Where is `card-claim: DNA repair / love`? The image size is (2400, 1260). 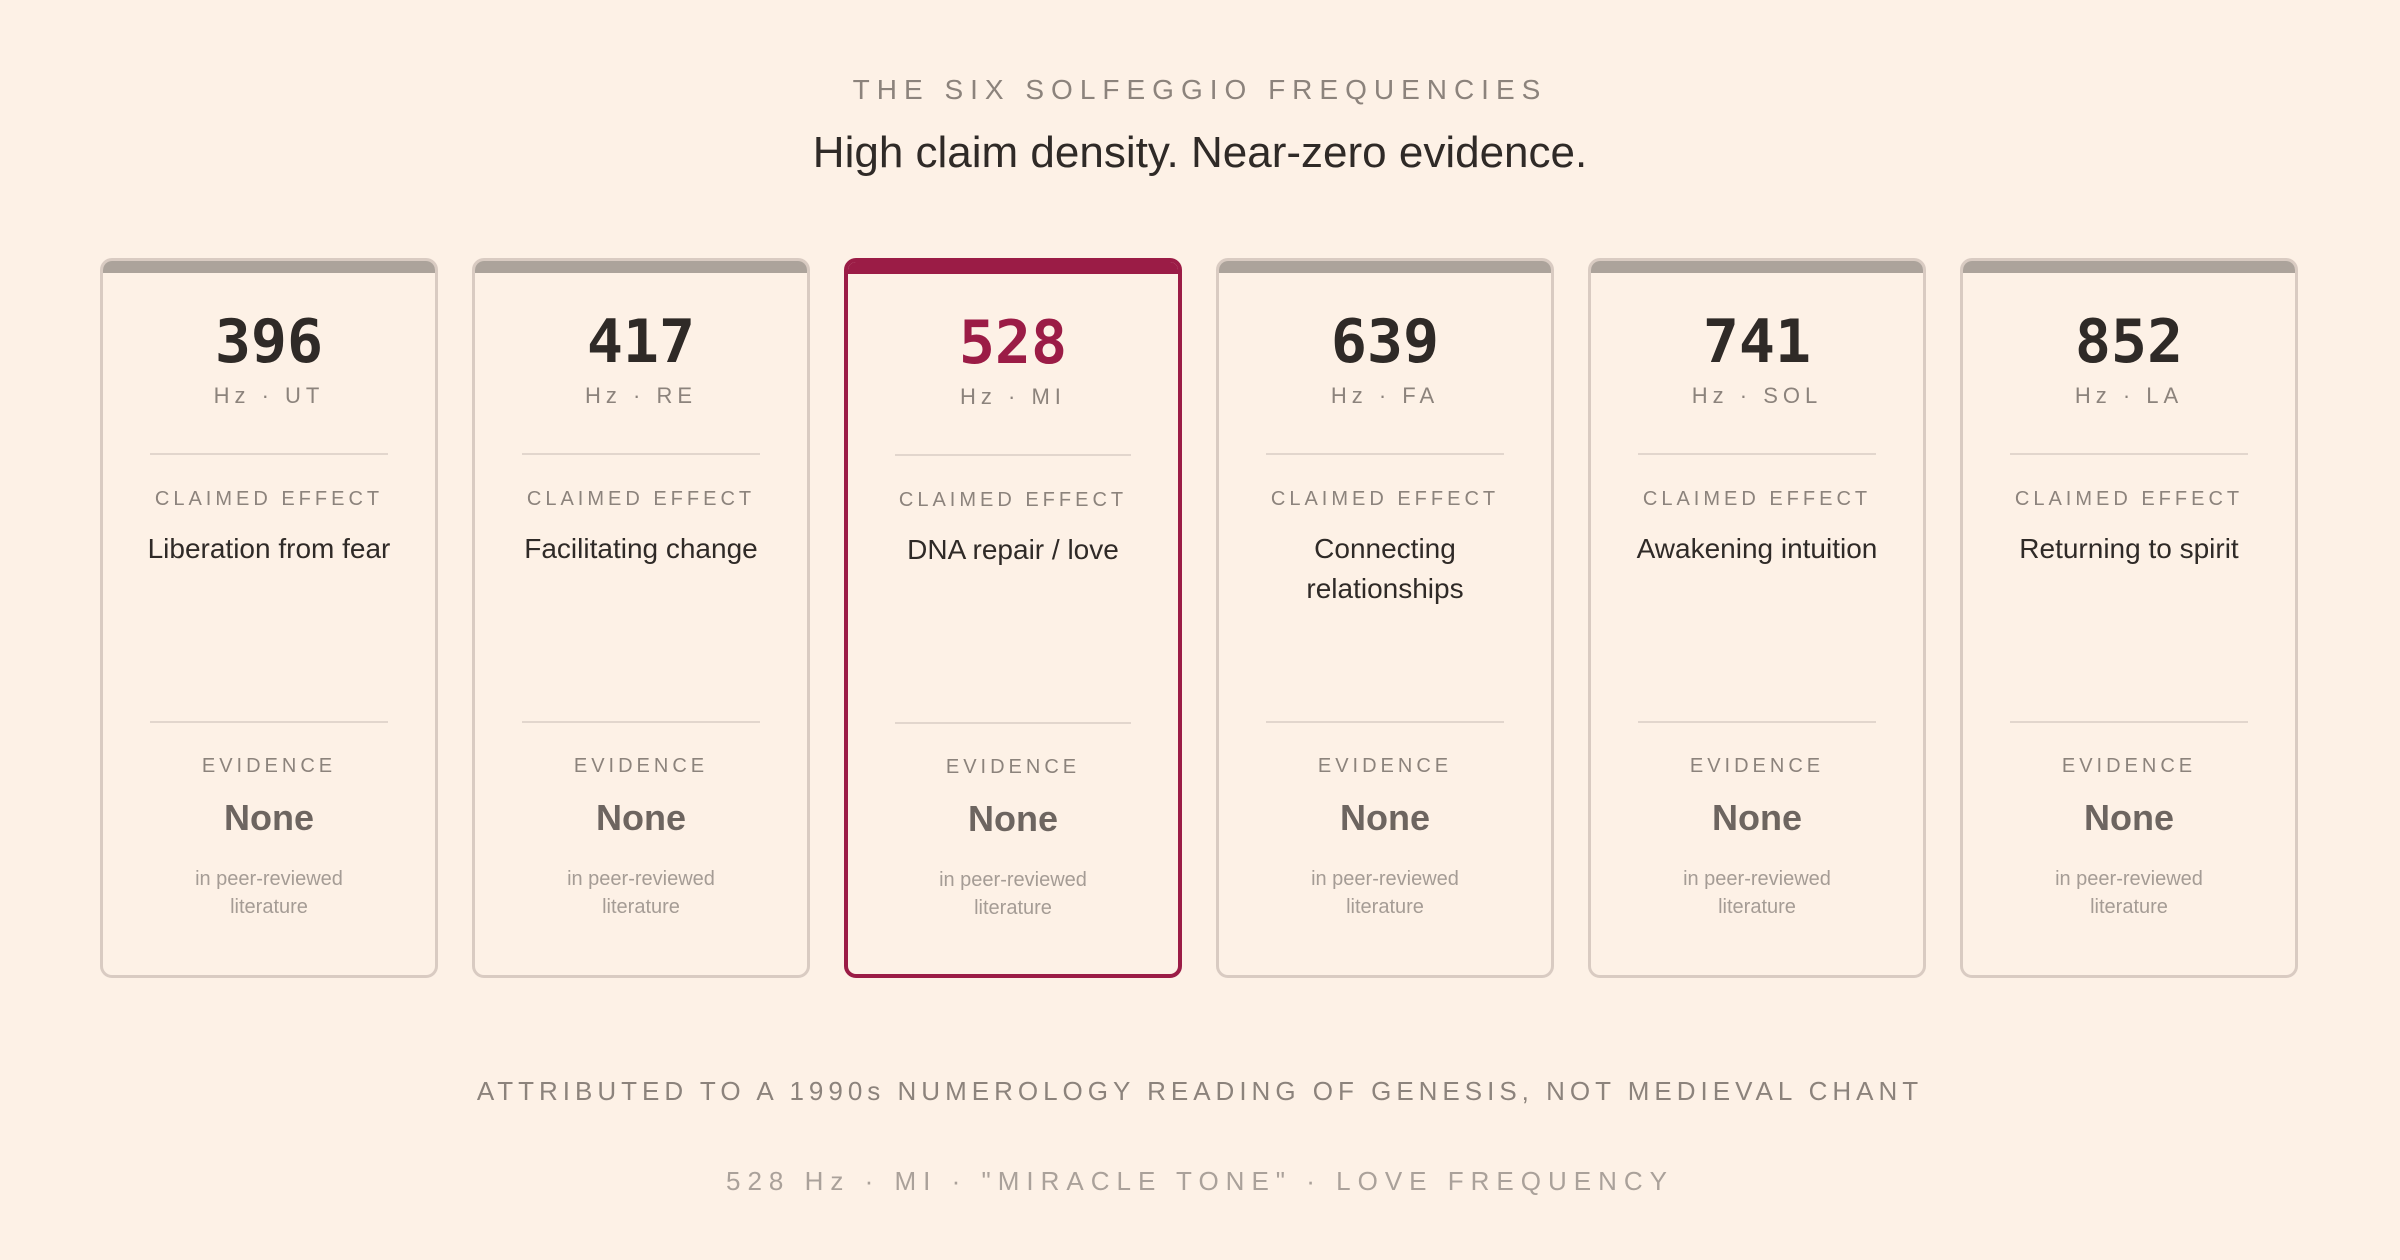
card-claim: DNA repair / love is located at coordinates (1013, 549).